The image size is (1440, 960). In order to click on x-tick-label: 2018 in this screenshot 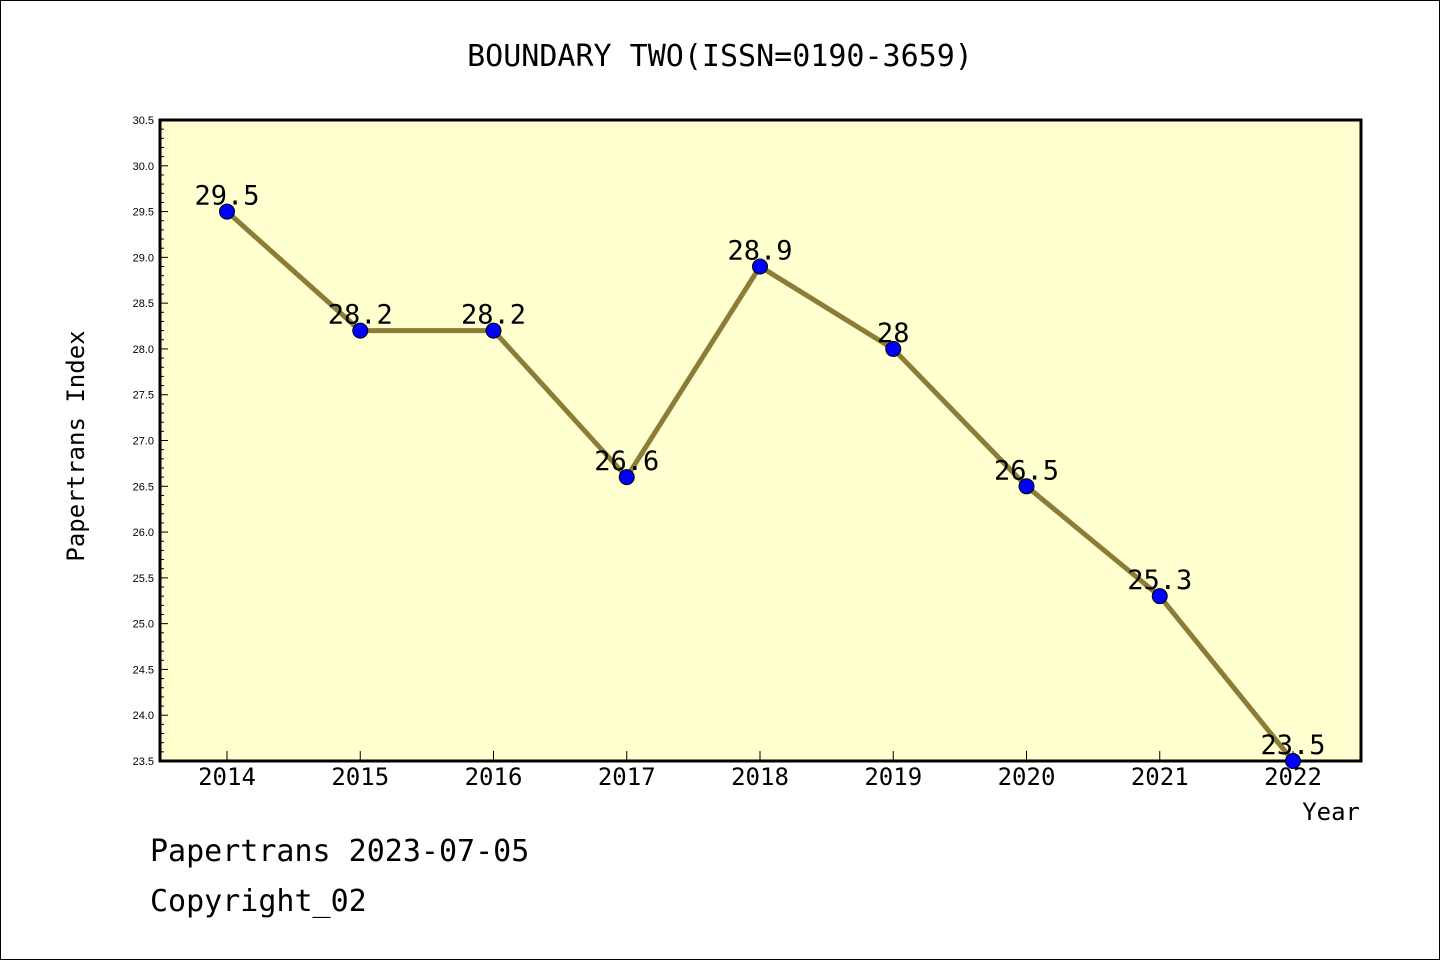, I will do `click(760, 777)`.